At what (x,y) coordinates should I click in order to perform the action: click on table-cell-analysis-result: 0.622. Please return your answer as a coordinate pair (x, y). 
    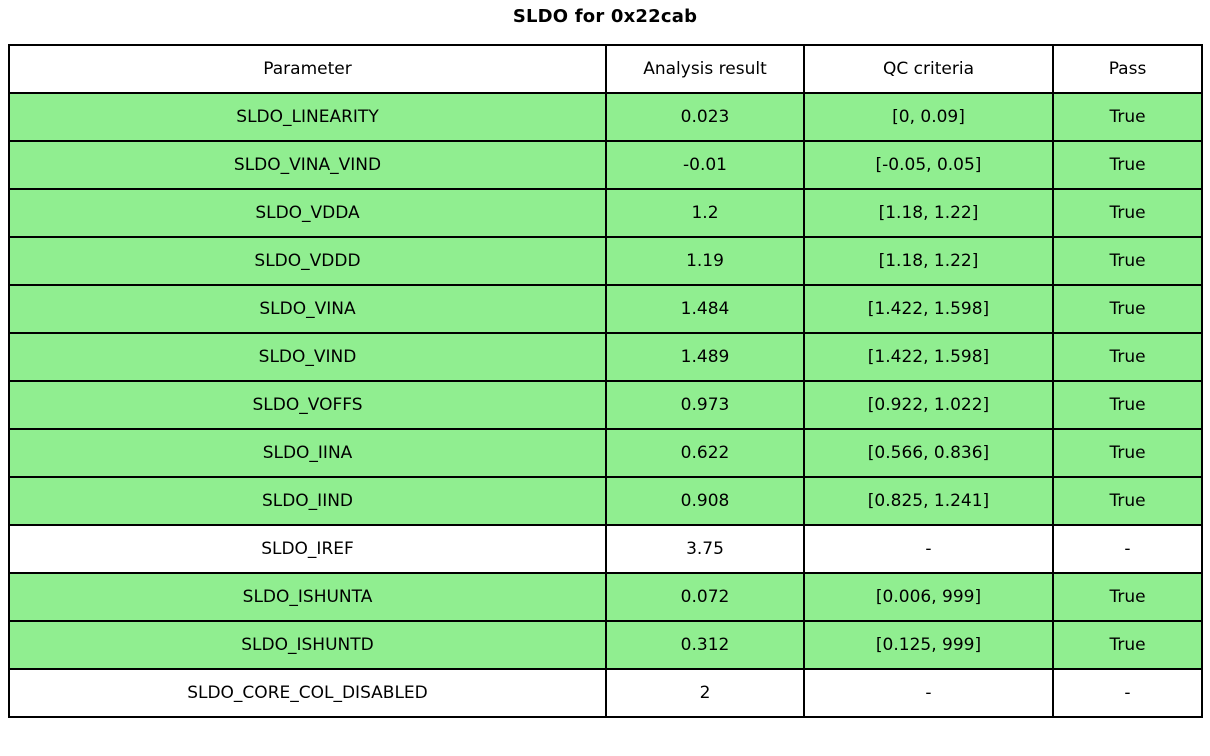
    Looking at the image, I should click on (705, 453).